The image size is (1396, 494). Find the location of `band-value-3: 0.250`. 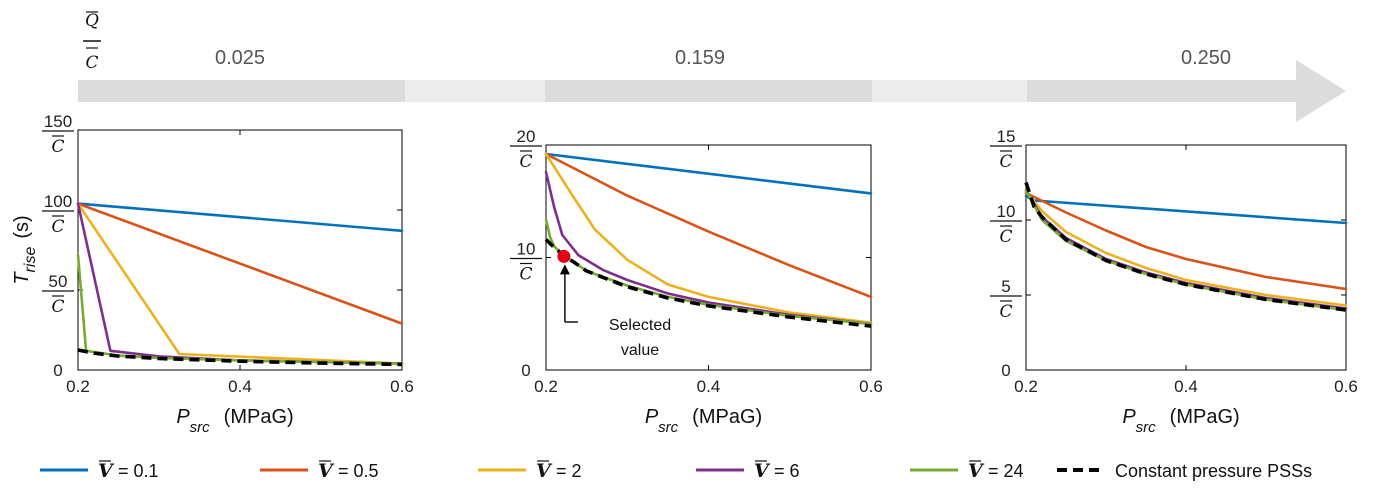

band-value-3: 0.250 is located at coordinates (1206, 58).